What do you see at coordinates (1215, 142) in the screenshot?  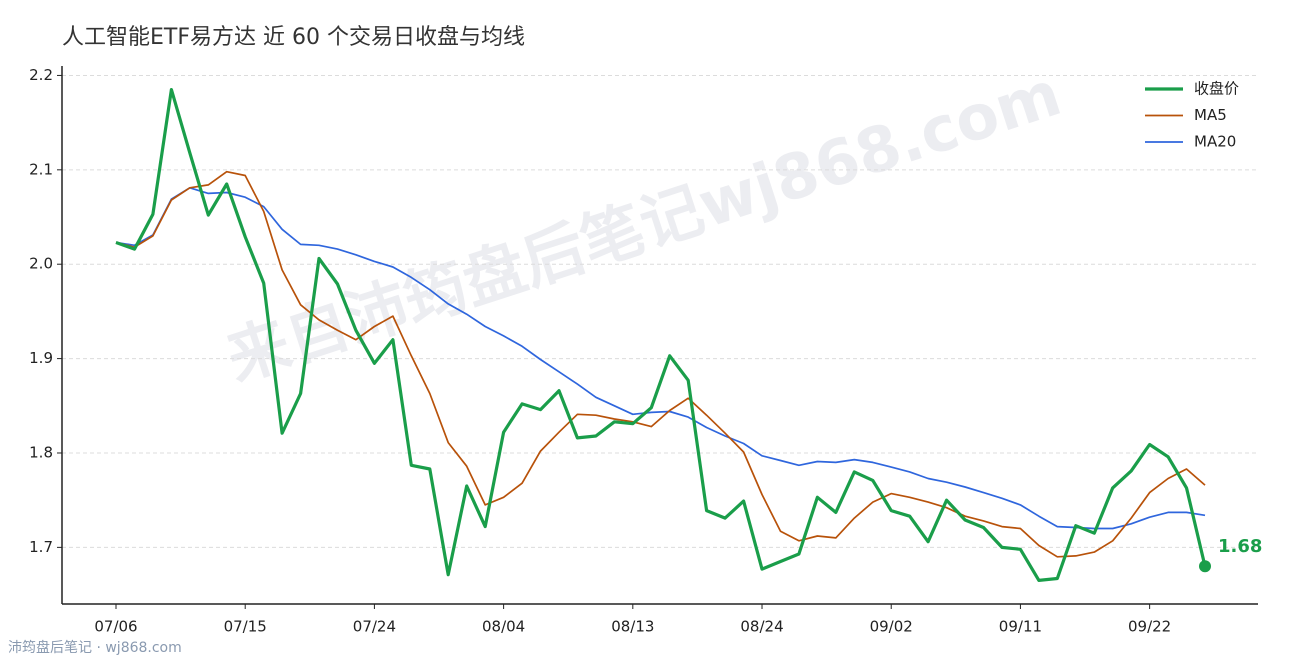 I see `legend-label: MA20` at bounding box center [1215, 142].